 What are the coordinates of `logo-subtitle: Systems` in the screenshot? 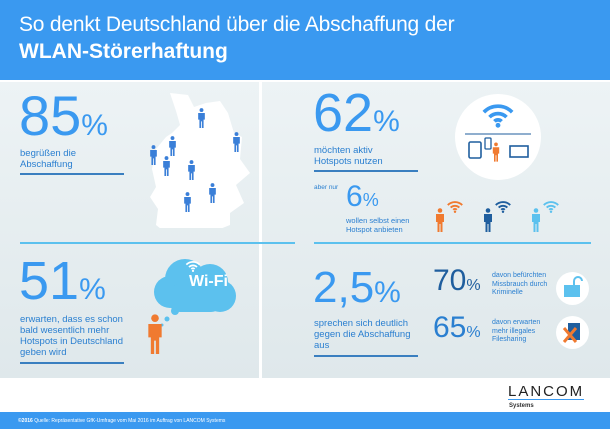 It's located at (521, 406).